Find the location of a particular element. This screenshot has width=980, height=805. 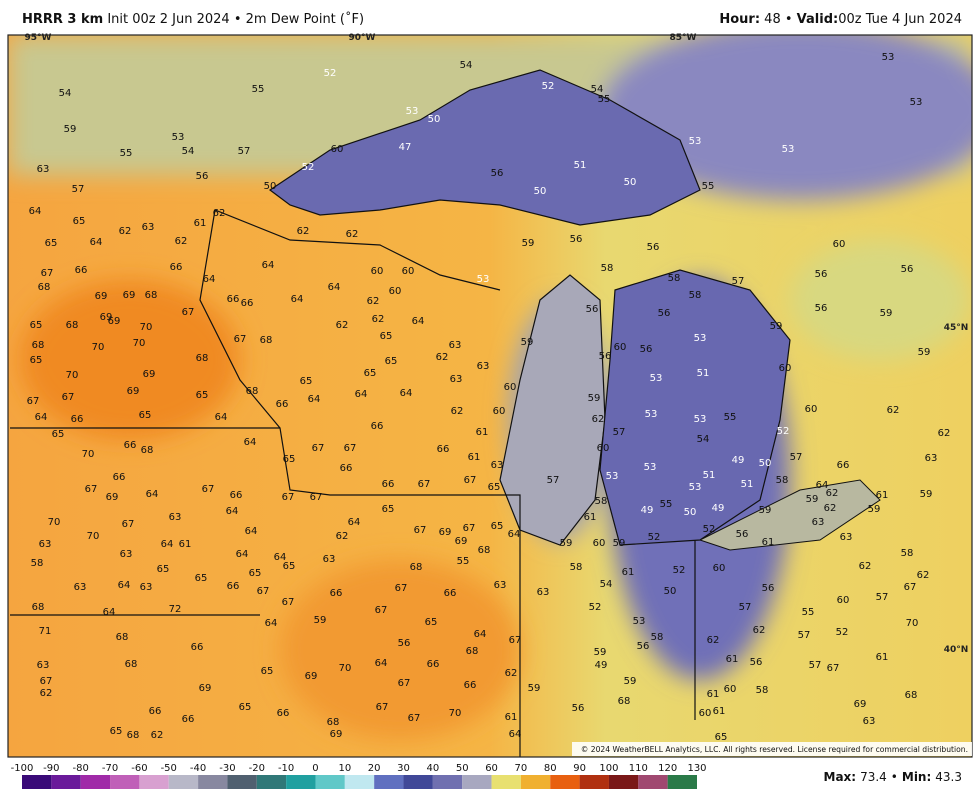

station-value: 54 is located at coordinates (703, 439).